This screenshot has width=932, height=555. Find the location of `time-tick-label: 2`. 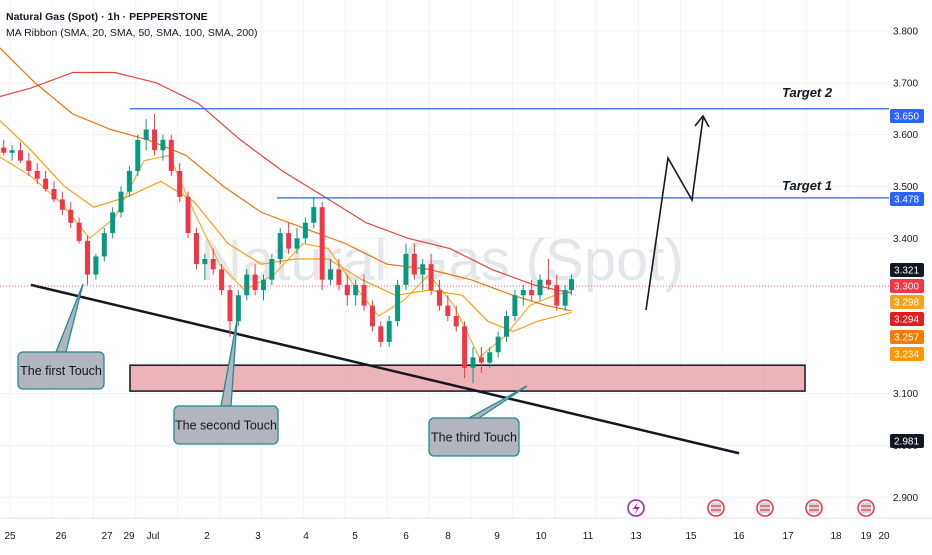

time-tick-label: 2 is located at coordinates (207, 536).